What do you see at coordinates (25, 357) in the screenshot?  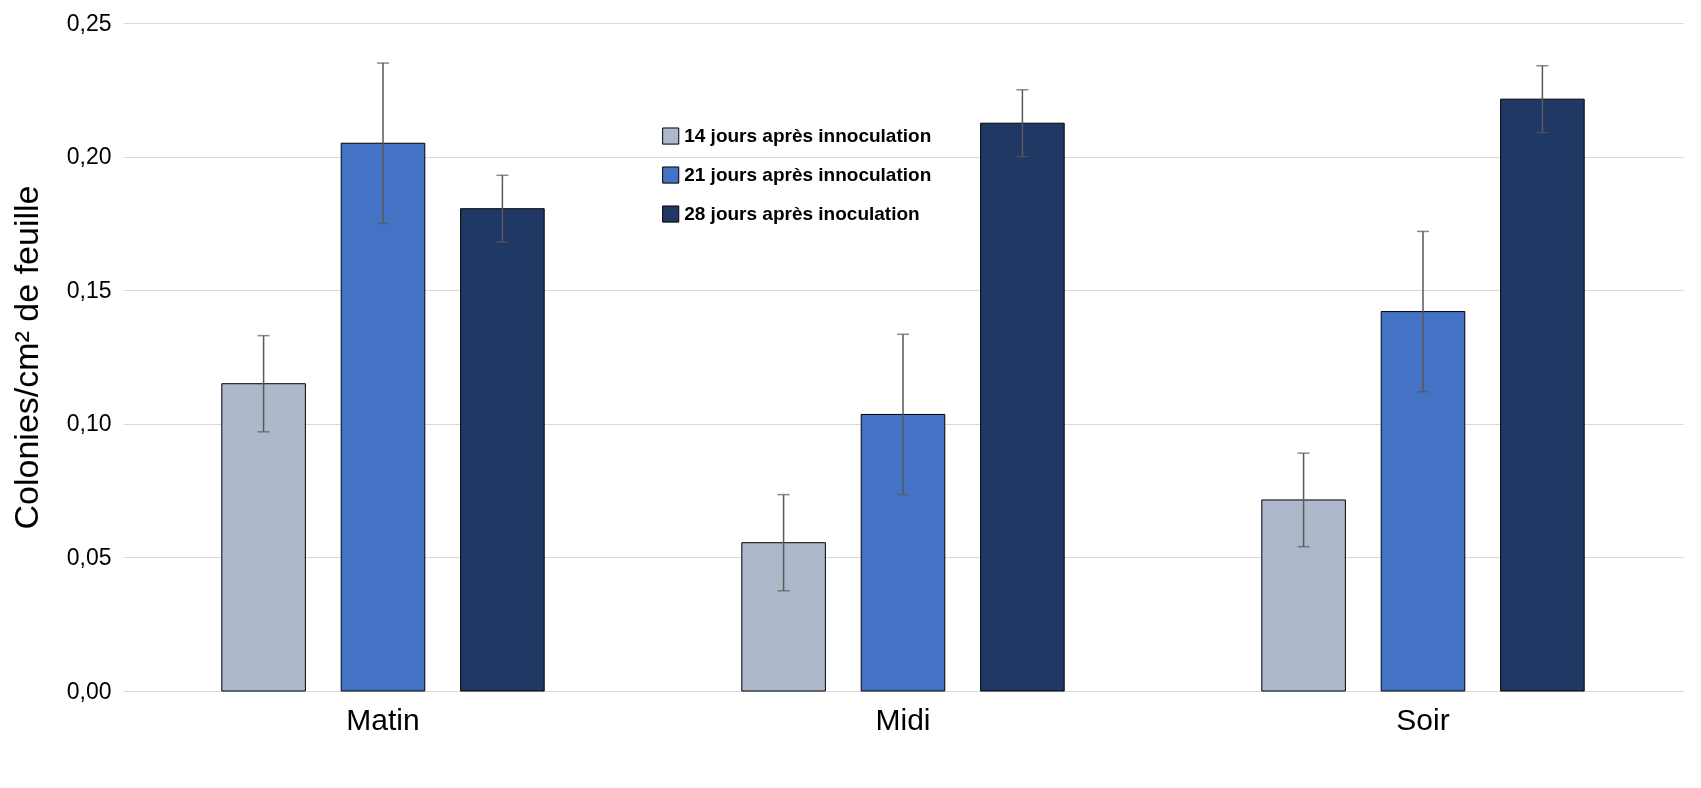 I see `y-axis-title: Colonies/cm² de feuille` at bounding box center [25, 357].